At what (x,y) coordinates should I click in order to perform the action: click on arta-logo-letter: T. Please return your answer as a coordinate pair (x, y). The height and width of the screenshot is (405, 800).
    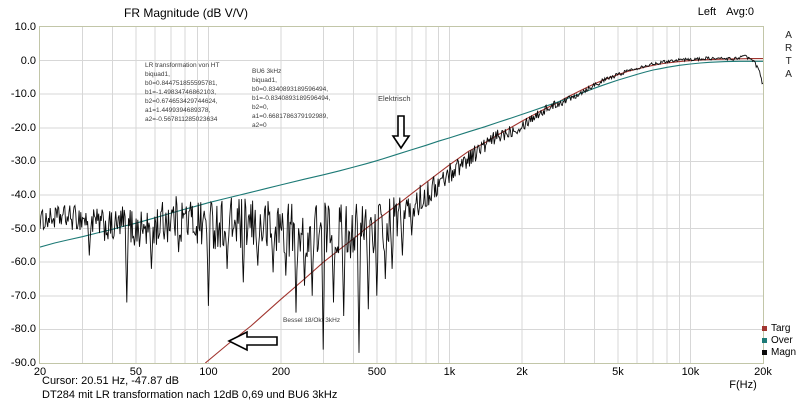
    Looking at the image, I should click on (788, 61).